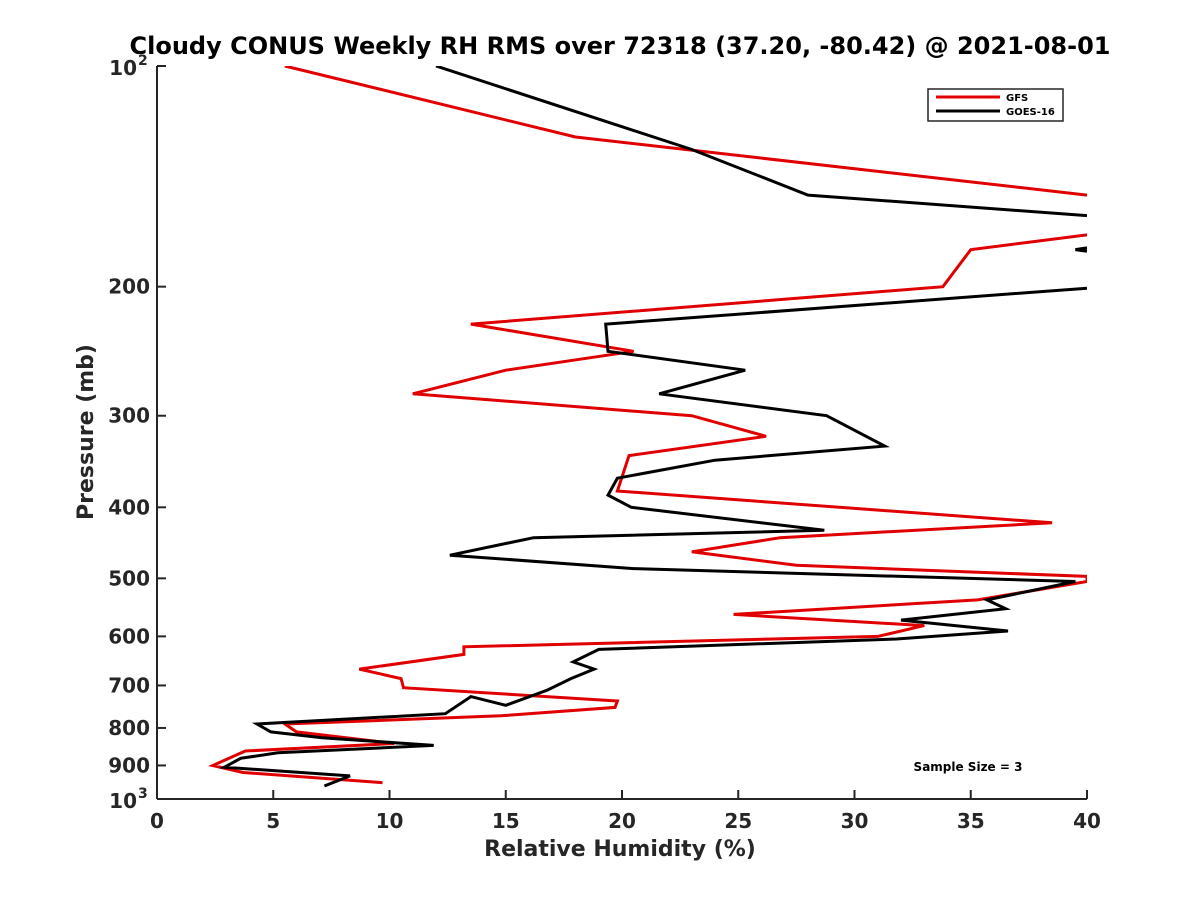 Image resolution: width=1200 pixels, height=900 pixels. I want to click on y-tick-label: 700, so click(129, 685).